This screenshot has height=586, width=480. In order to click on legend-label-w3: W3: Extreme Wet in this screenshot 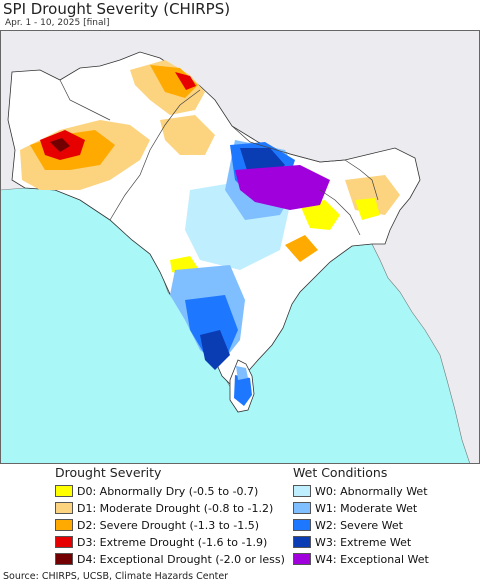, I will do `click(363, 542)`.